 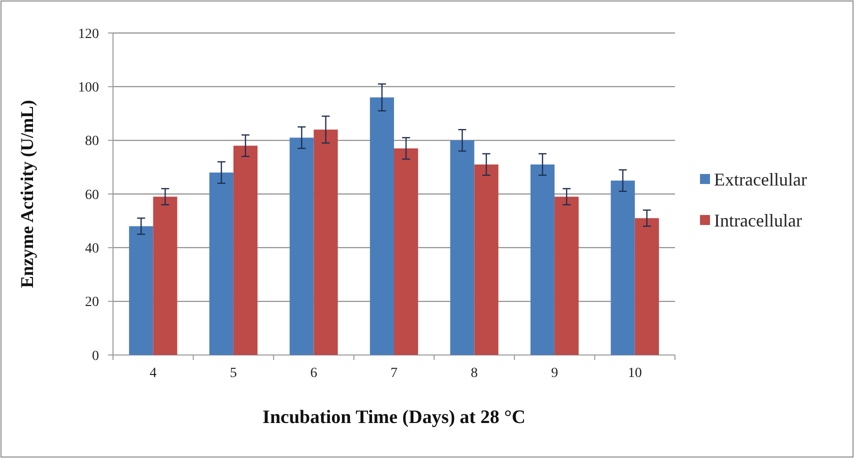 I want to click on y-tick-label: 60, so click(x=92, y=195).